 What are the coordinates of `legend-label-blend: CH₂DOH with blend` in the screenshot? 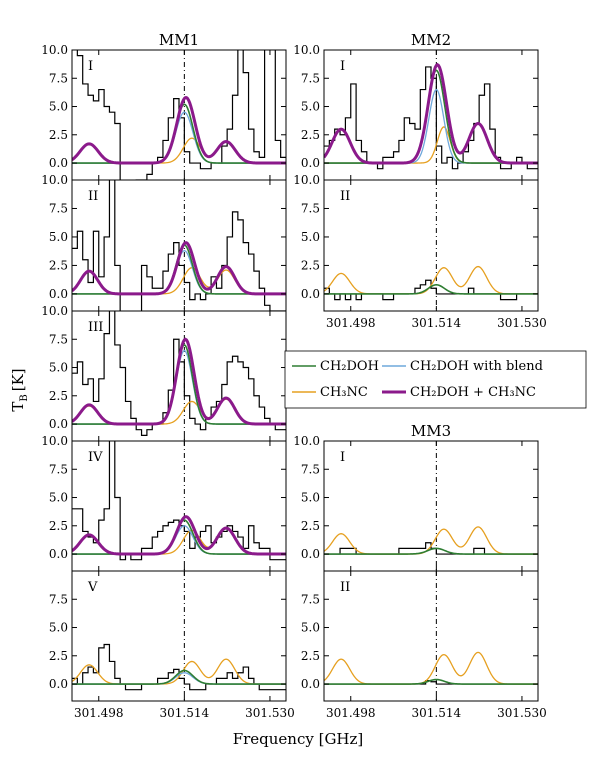 It's located at (476, 366).